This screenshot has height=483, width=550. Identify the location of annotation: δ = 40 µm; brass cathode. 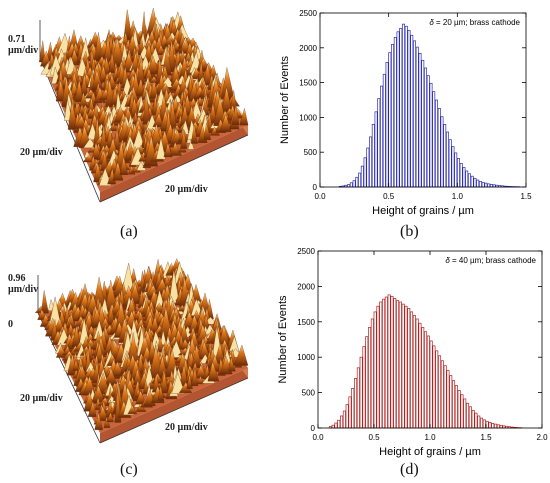
(490, 260).